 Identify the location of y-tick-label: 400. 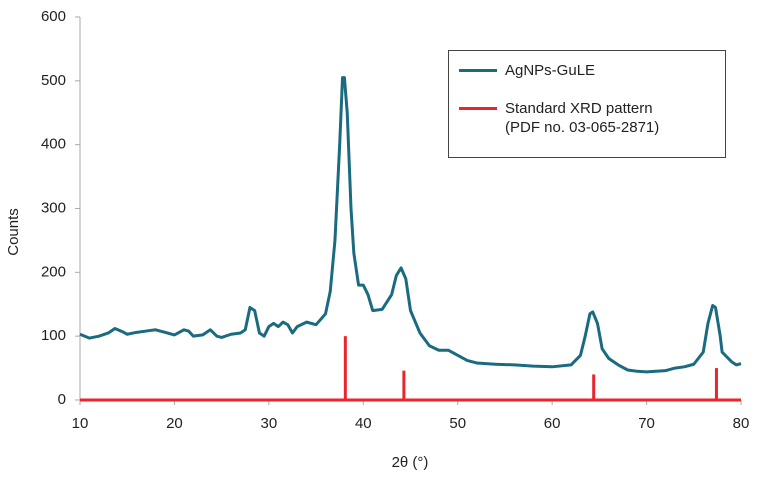
(53, 144).